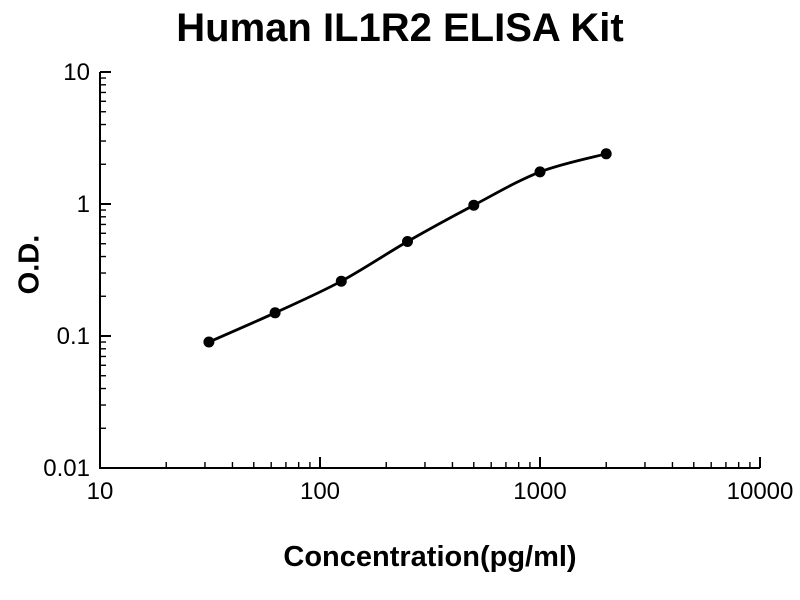  Describe the element at coordinates (320, 491) in the screenshot. I see `x-tick-label: 100` at that location.